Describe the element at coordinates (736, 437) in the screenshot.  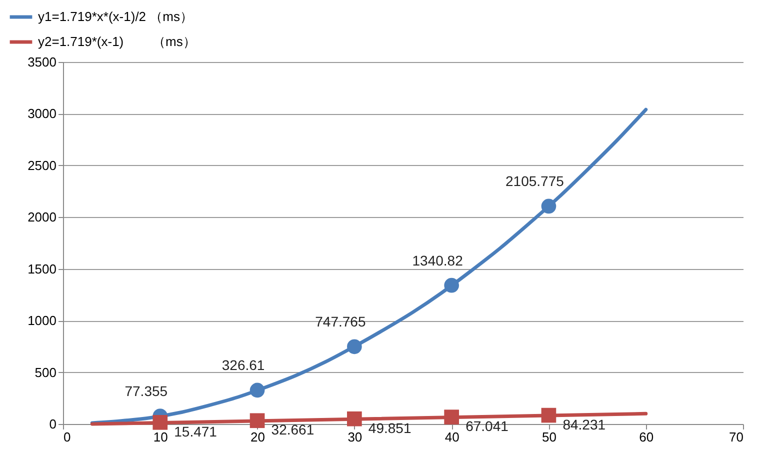
I see `x-tick-label: 70` at that location.